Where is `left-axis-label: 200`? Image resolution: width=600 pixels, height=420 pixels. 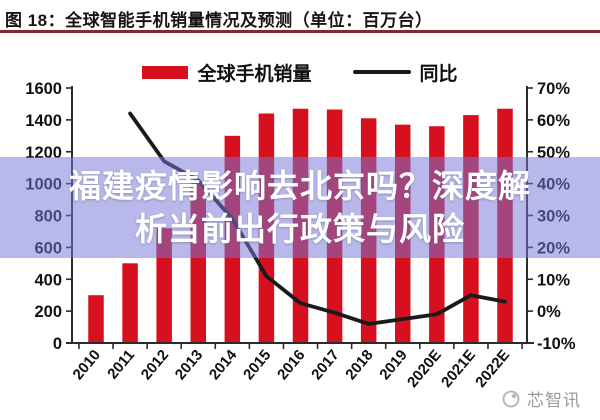
left-axis-label: 200 is located at coordinates (48, 312).